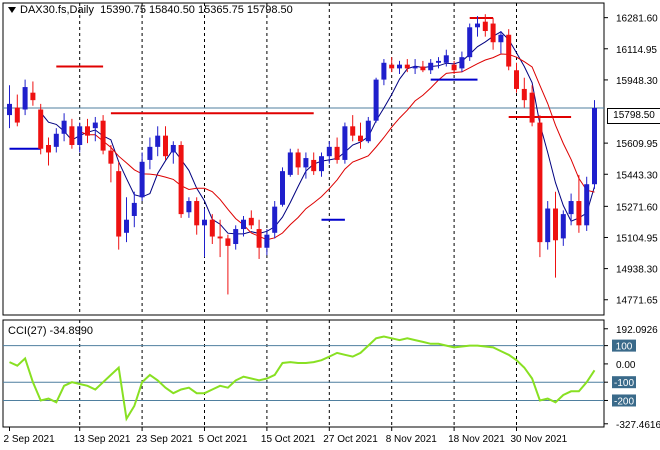 The width and height of the screenshot is (660, 450). What do you see at coordinates (412, 439) in the screenshot?
I see `x-tick-label: 8 Nov 2021` at bounding box center [412, 439].